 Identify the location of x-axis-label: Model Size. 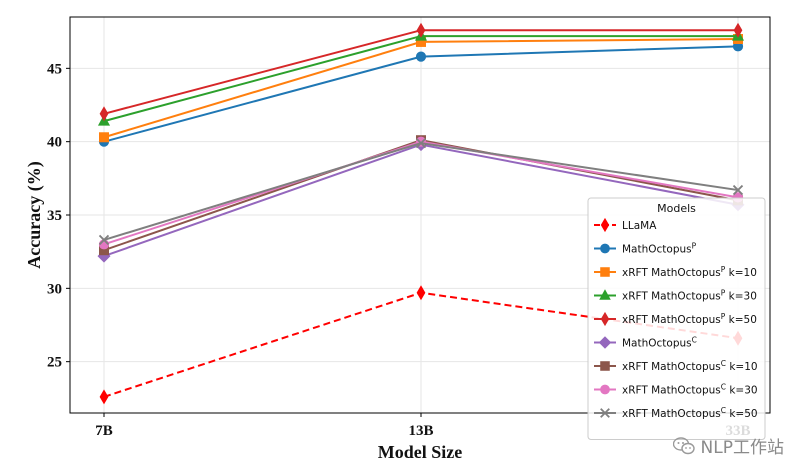
(420, 452).